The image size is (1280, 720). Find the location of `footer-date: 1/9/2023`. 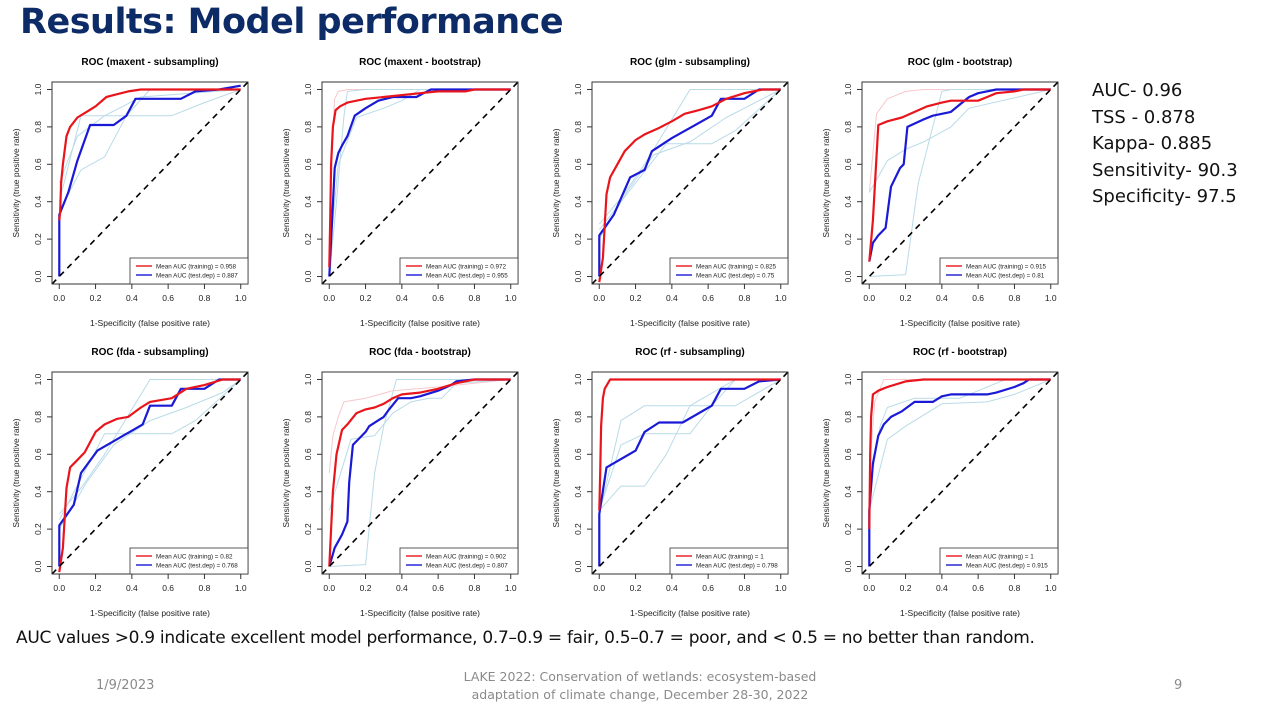

footer-date: 1/9/2023 is located at coordinates (125, 685).